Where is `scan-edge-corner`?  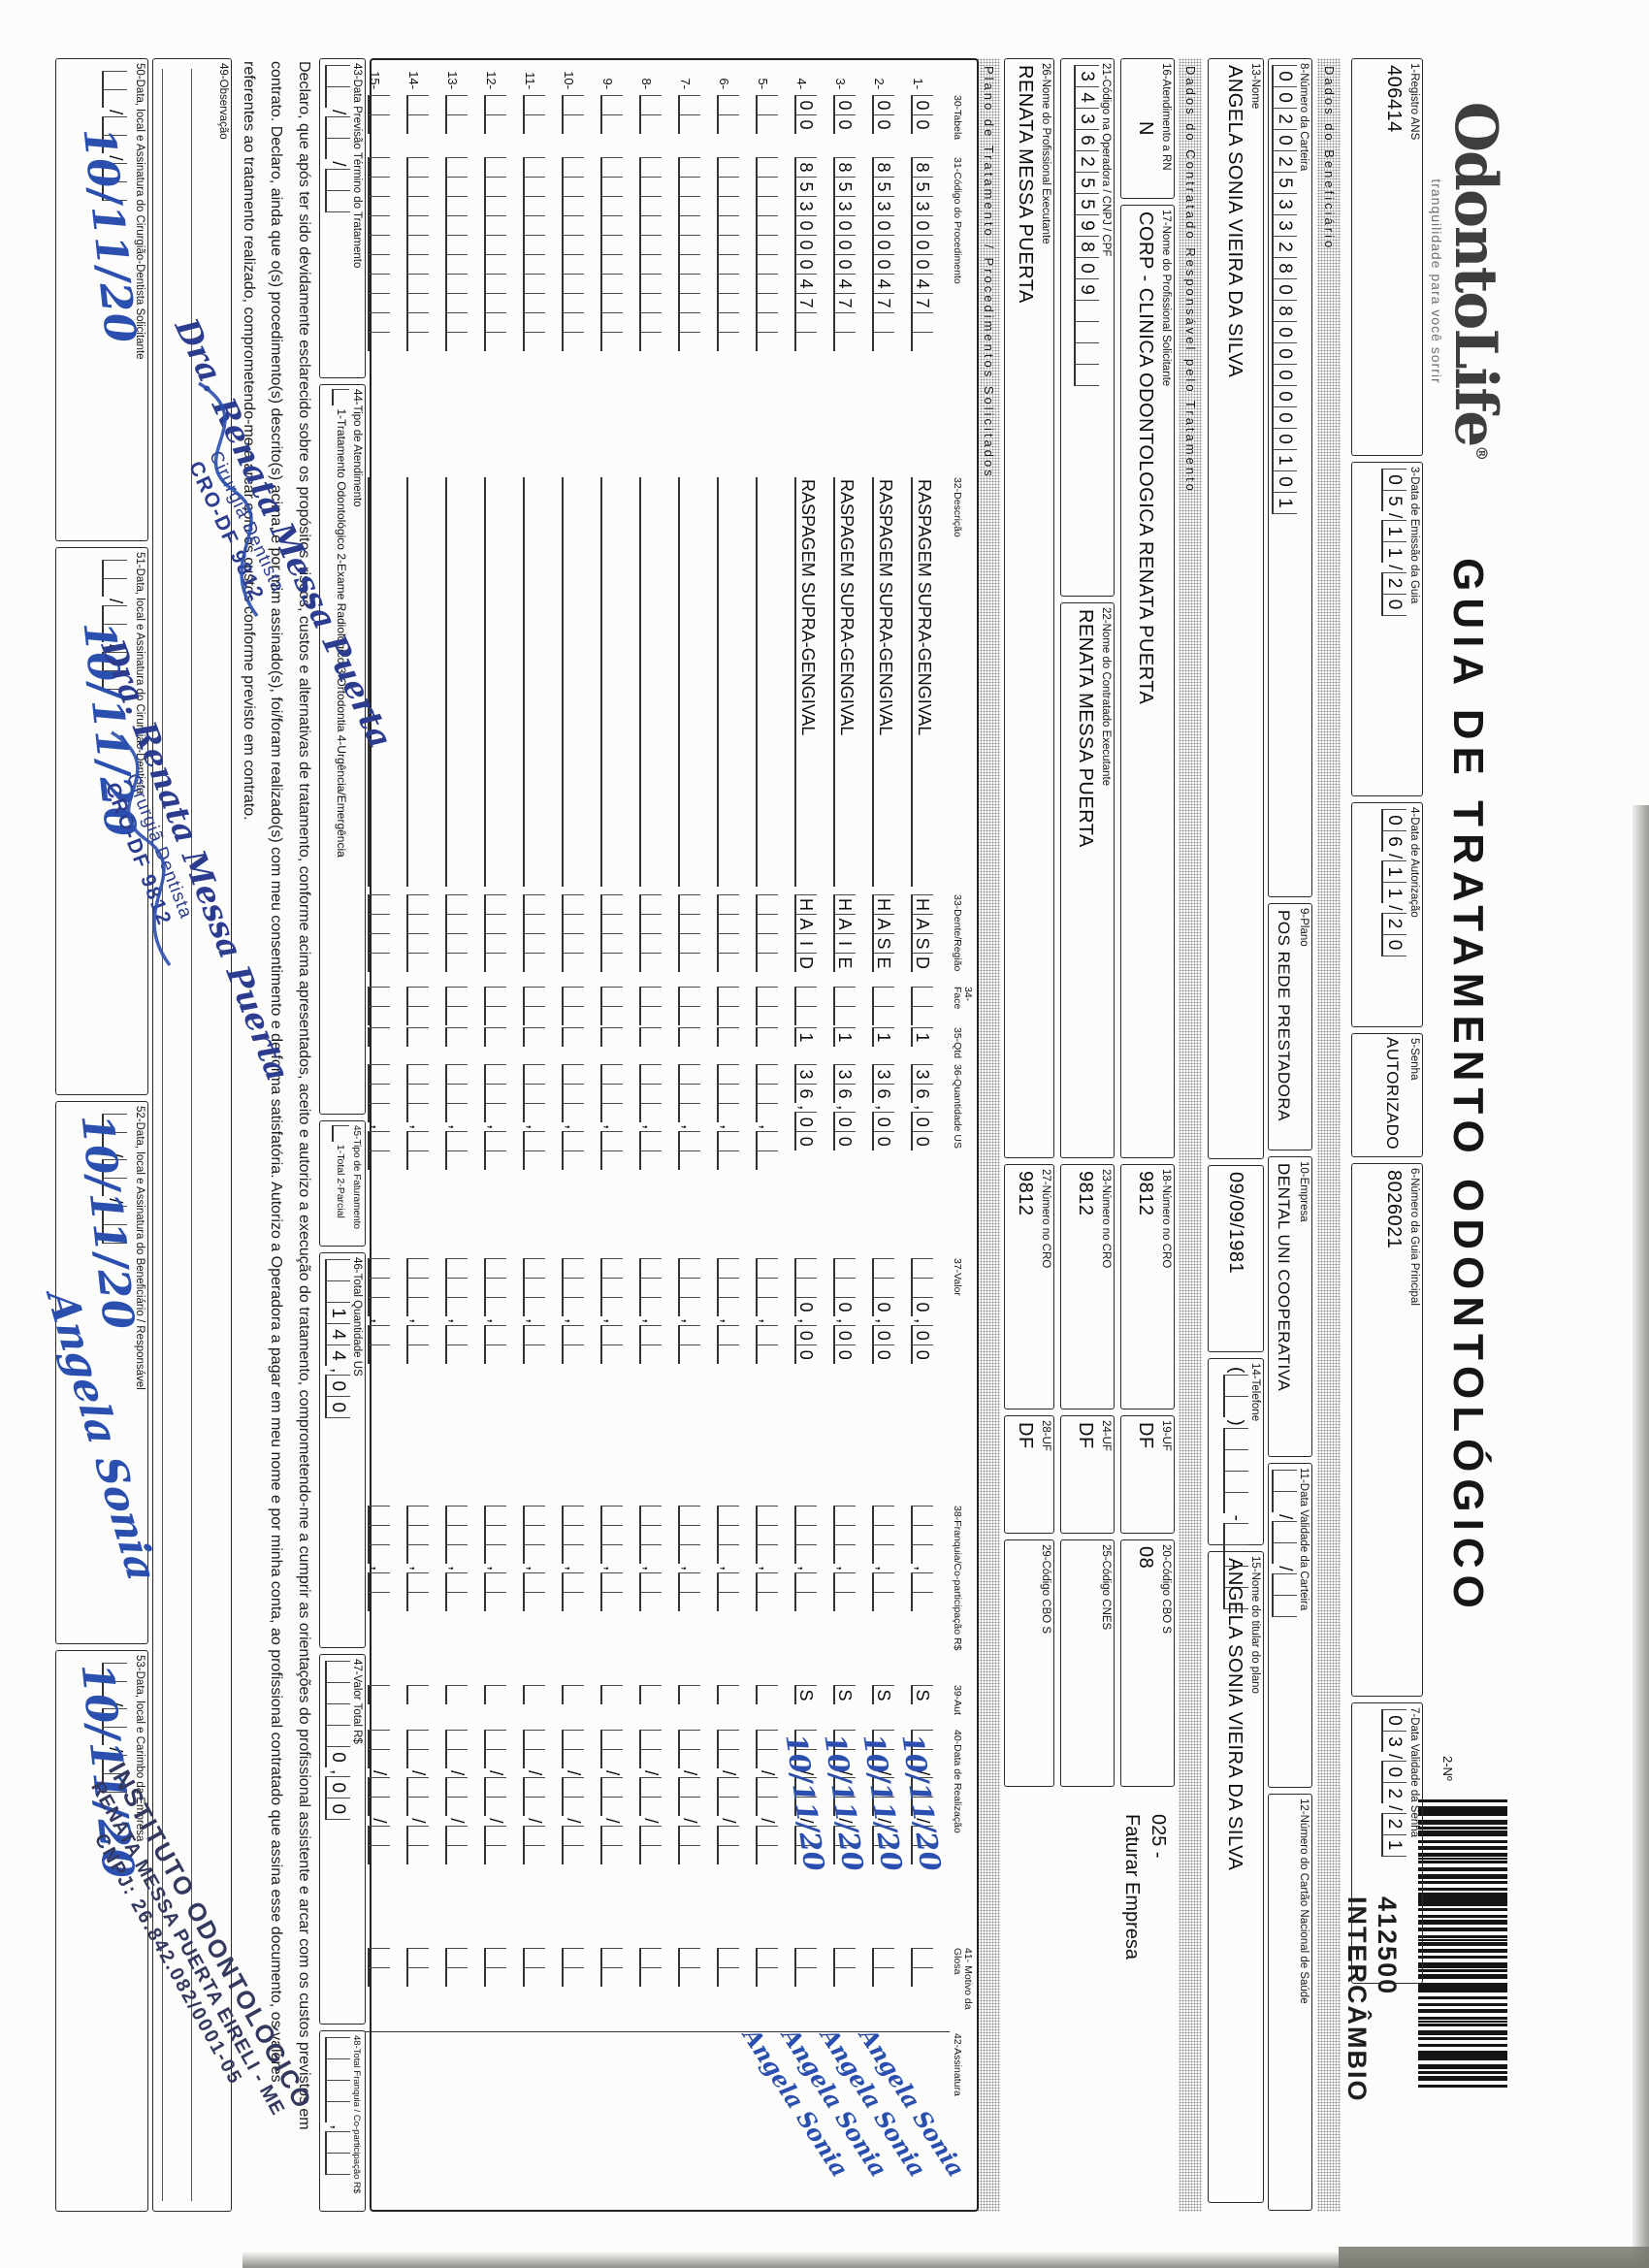
scan-edge-corner is located at coordinates (1494, 2257).